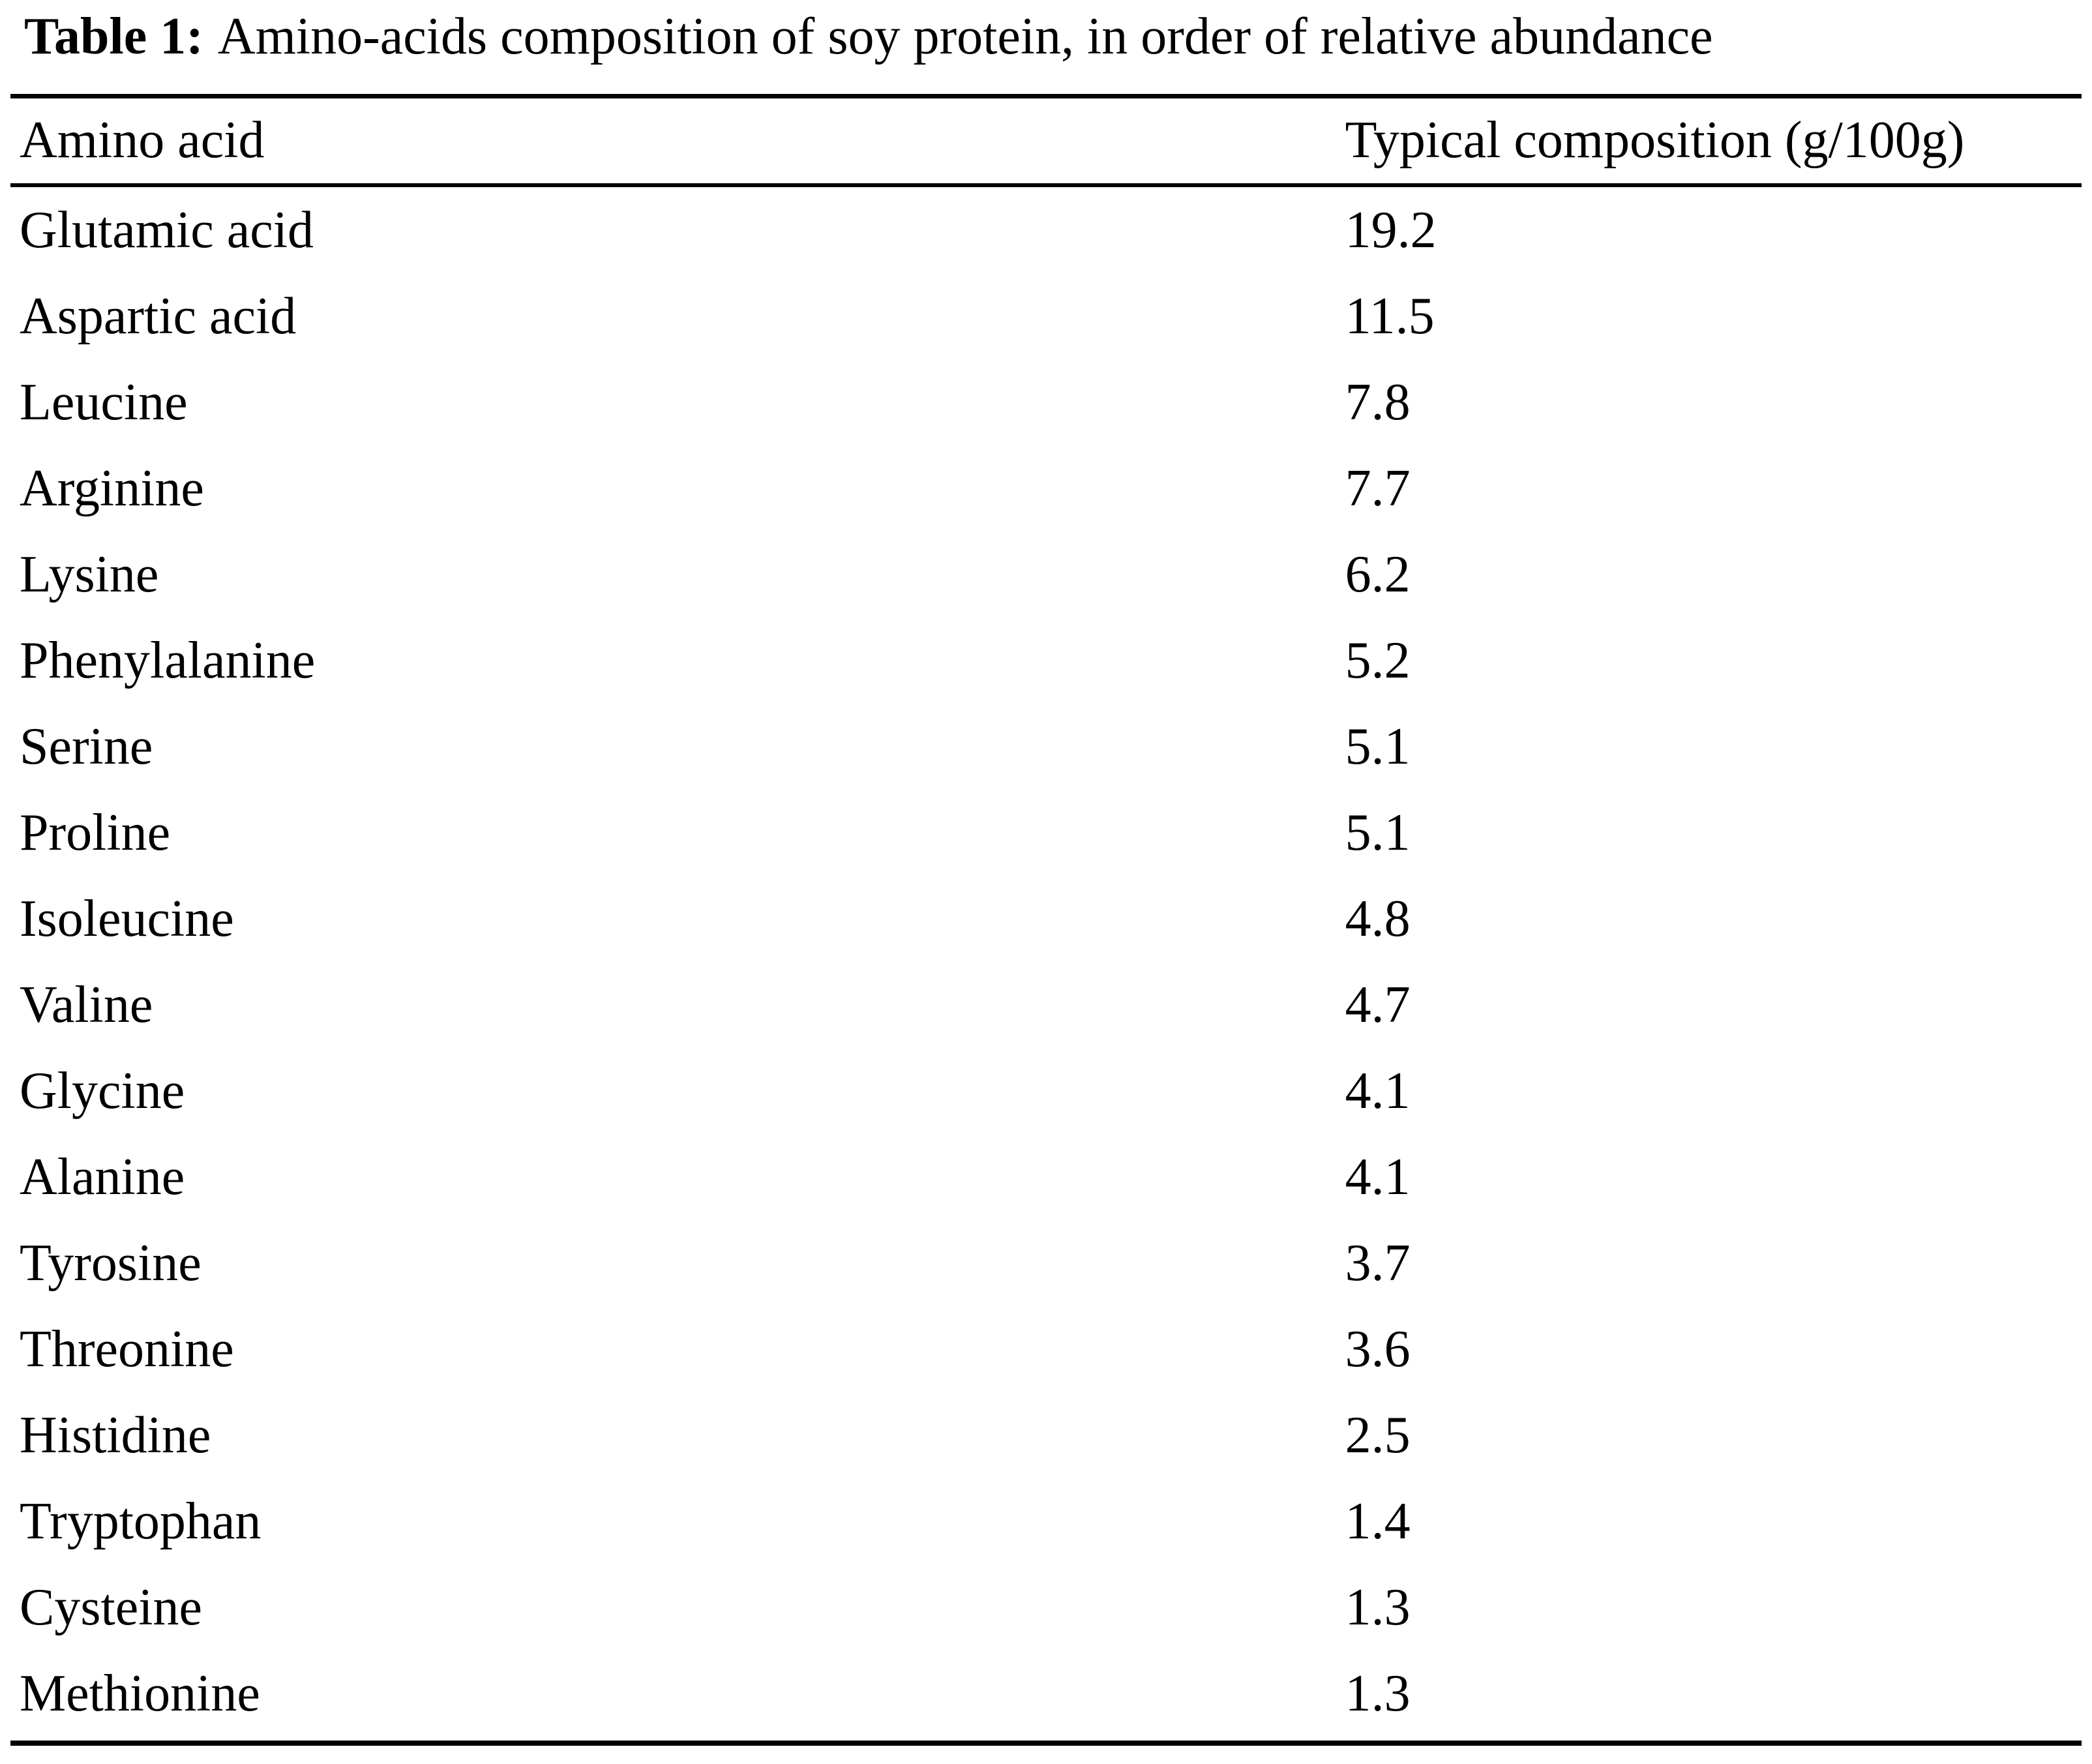  What do you see at coordinates (1378, 402) in the screenshot?
I see `composition-cell: 7.8` at bounding box center [1378, 402].